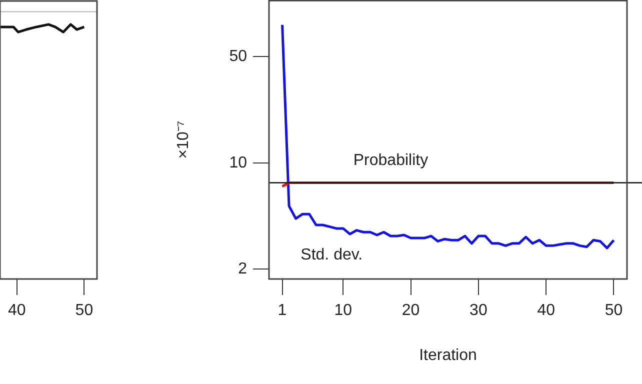 The height and width of the screenshot is (384, 642). Describe the element at coordinates (479, 311) in the screenshot. I see `x-tick-label: 30` at that location.